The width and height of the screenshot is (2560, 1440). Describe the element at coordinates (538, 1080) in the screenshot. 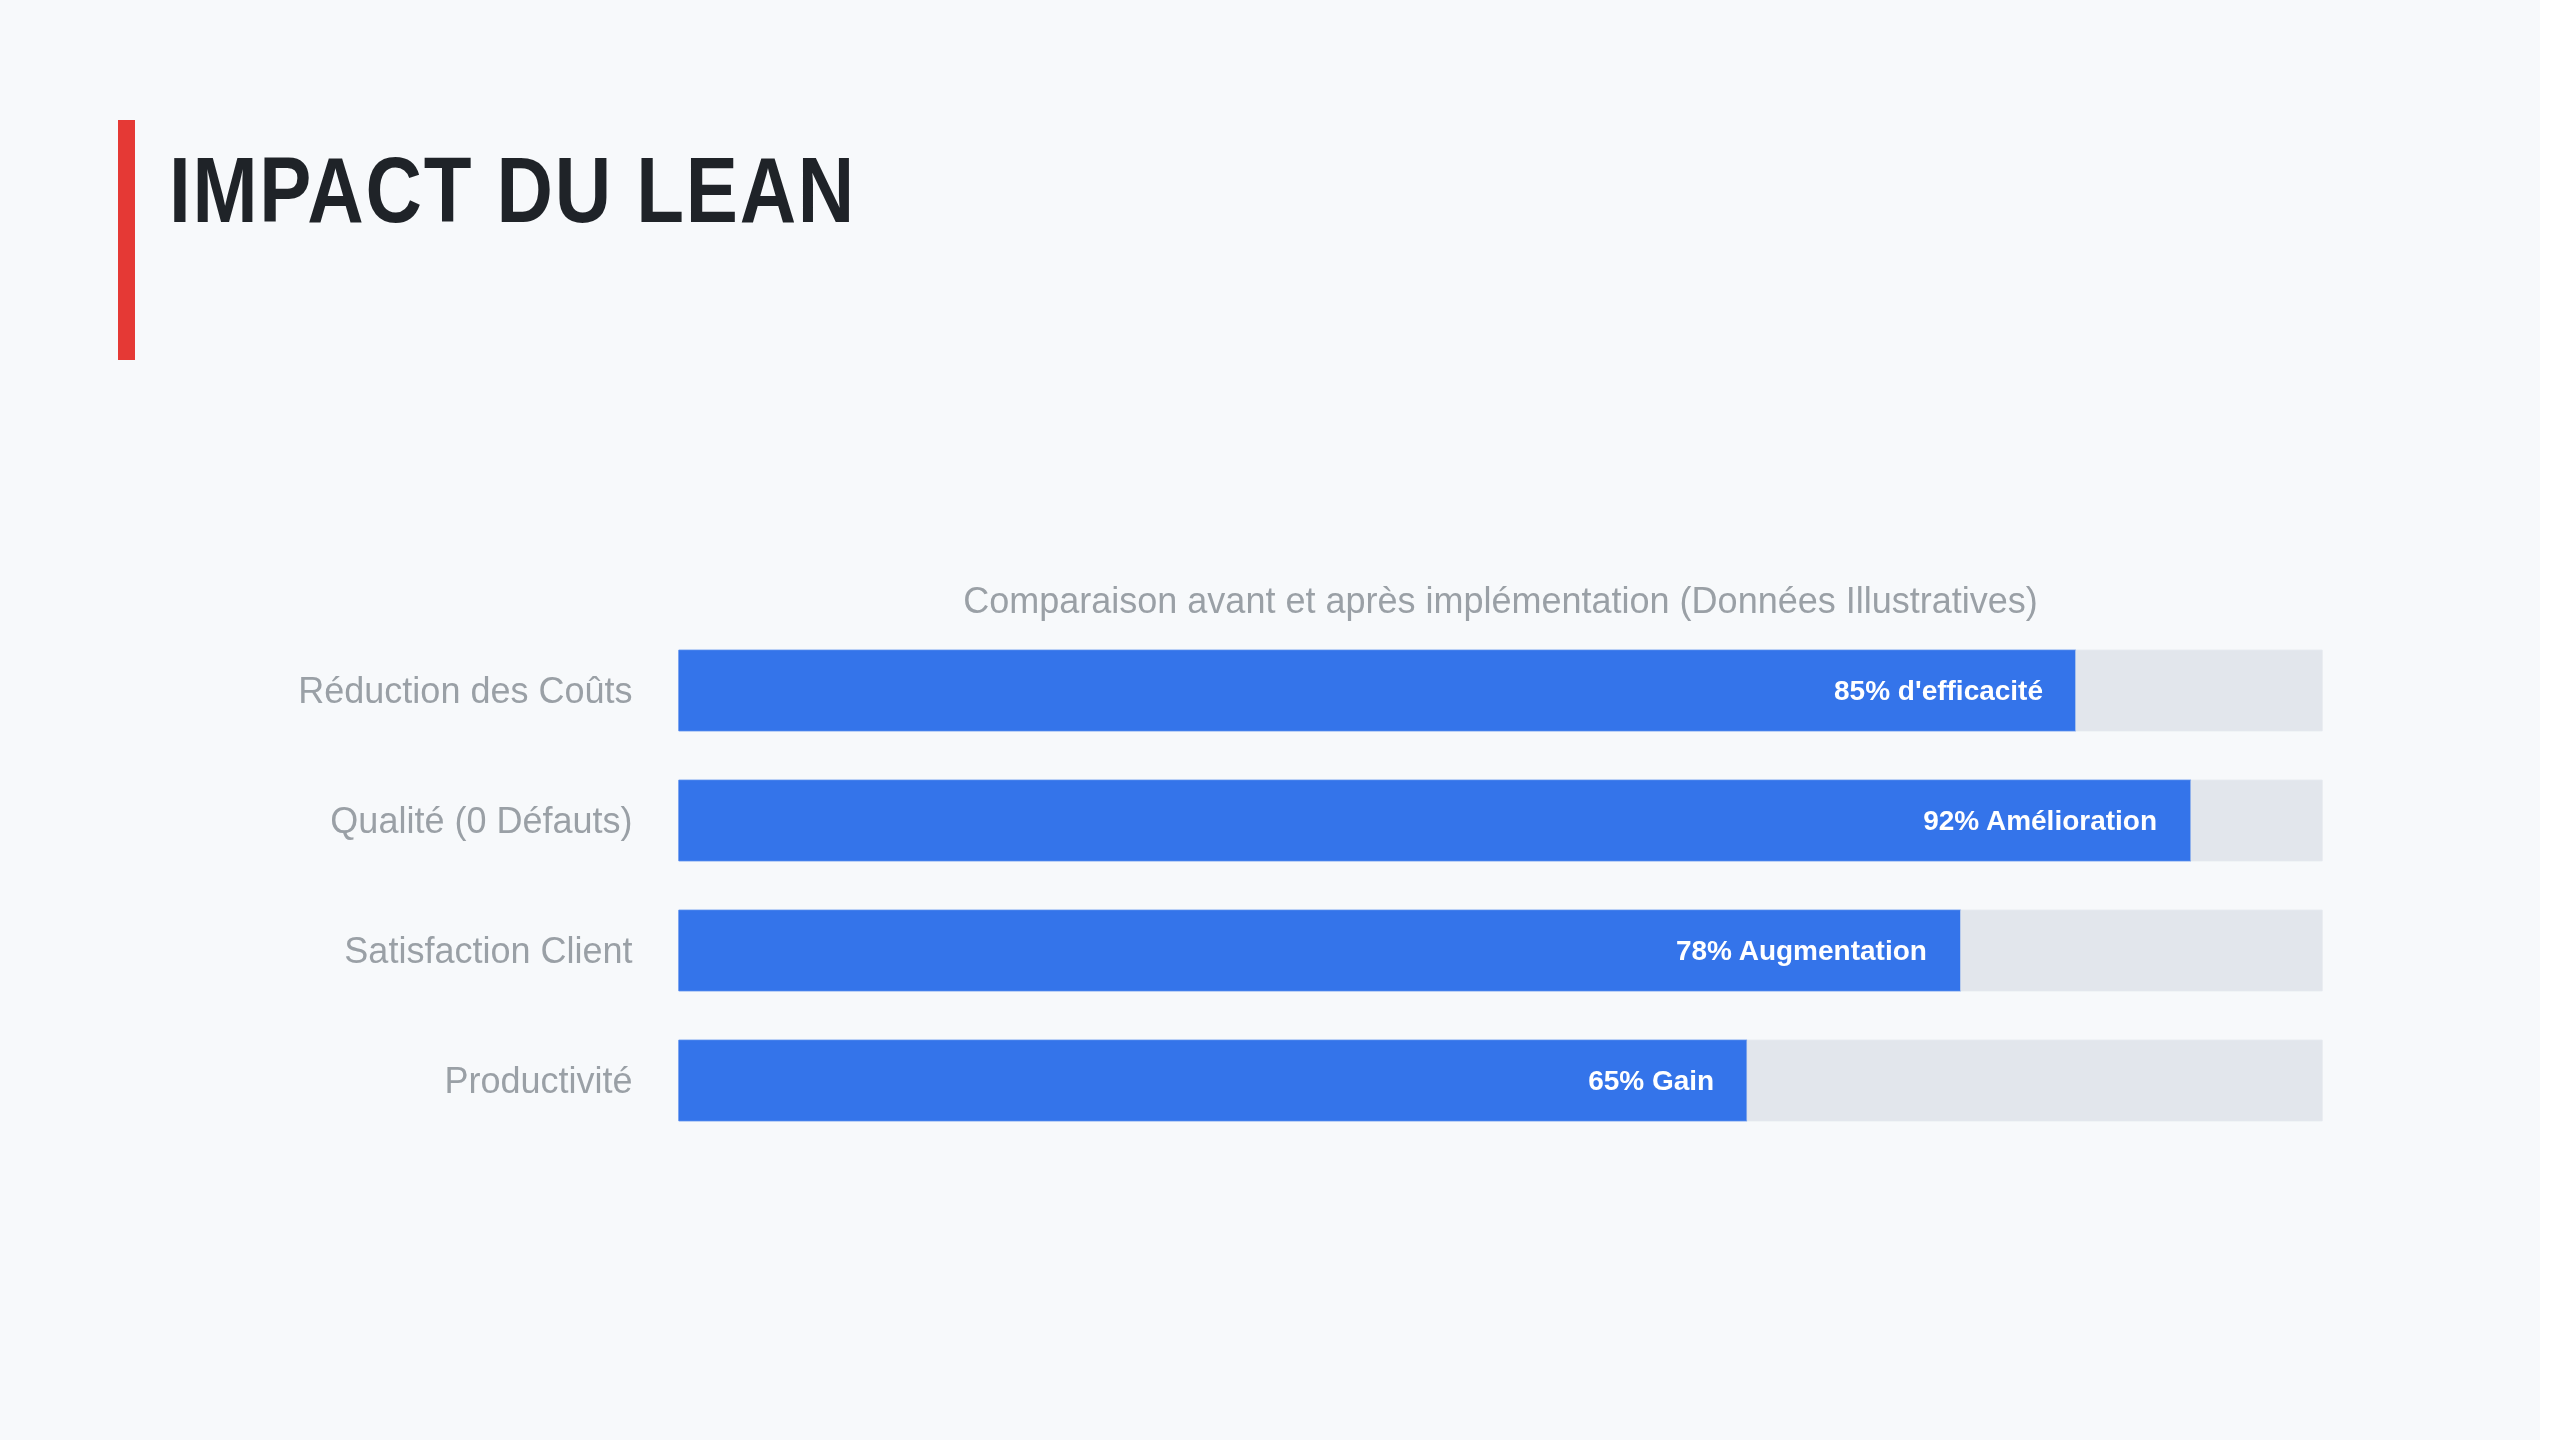

I see `y-tick-label: Productivité` at that location.